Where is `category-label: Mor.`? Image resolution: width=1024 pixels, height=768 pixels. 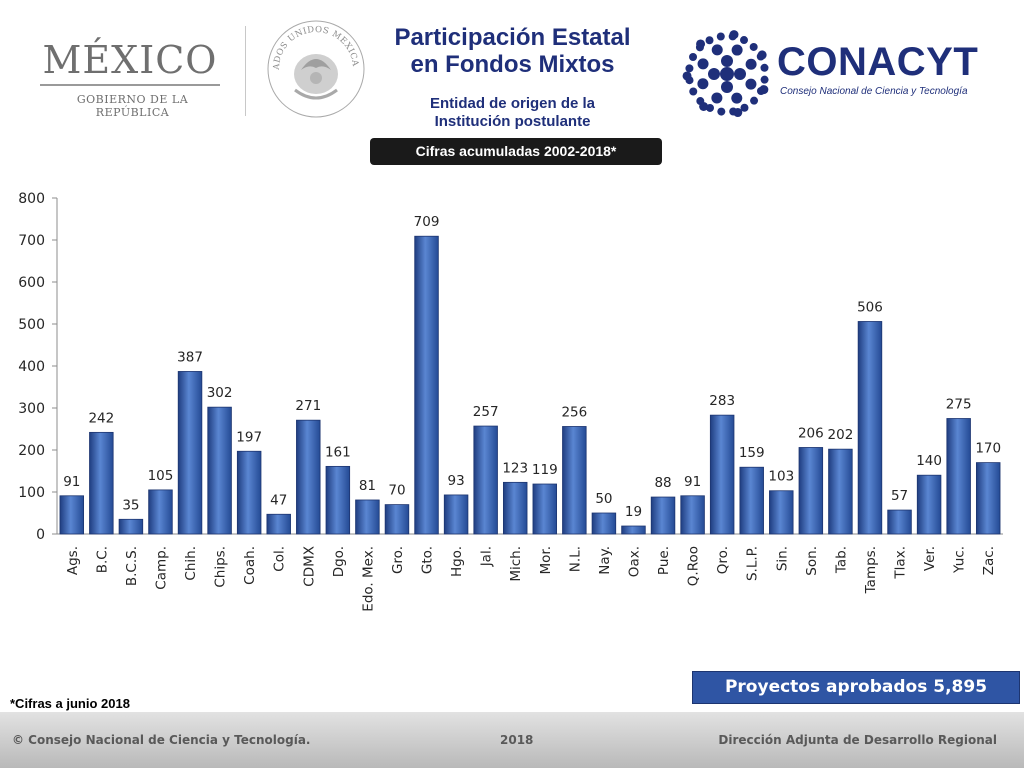 category-label: Mor. is located at coordinates (546, 560).